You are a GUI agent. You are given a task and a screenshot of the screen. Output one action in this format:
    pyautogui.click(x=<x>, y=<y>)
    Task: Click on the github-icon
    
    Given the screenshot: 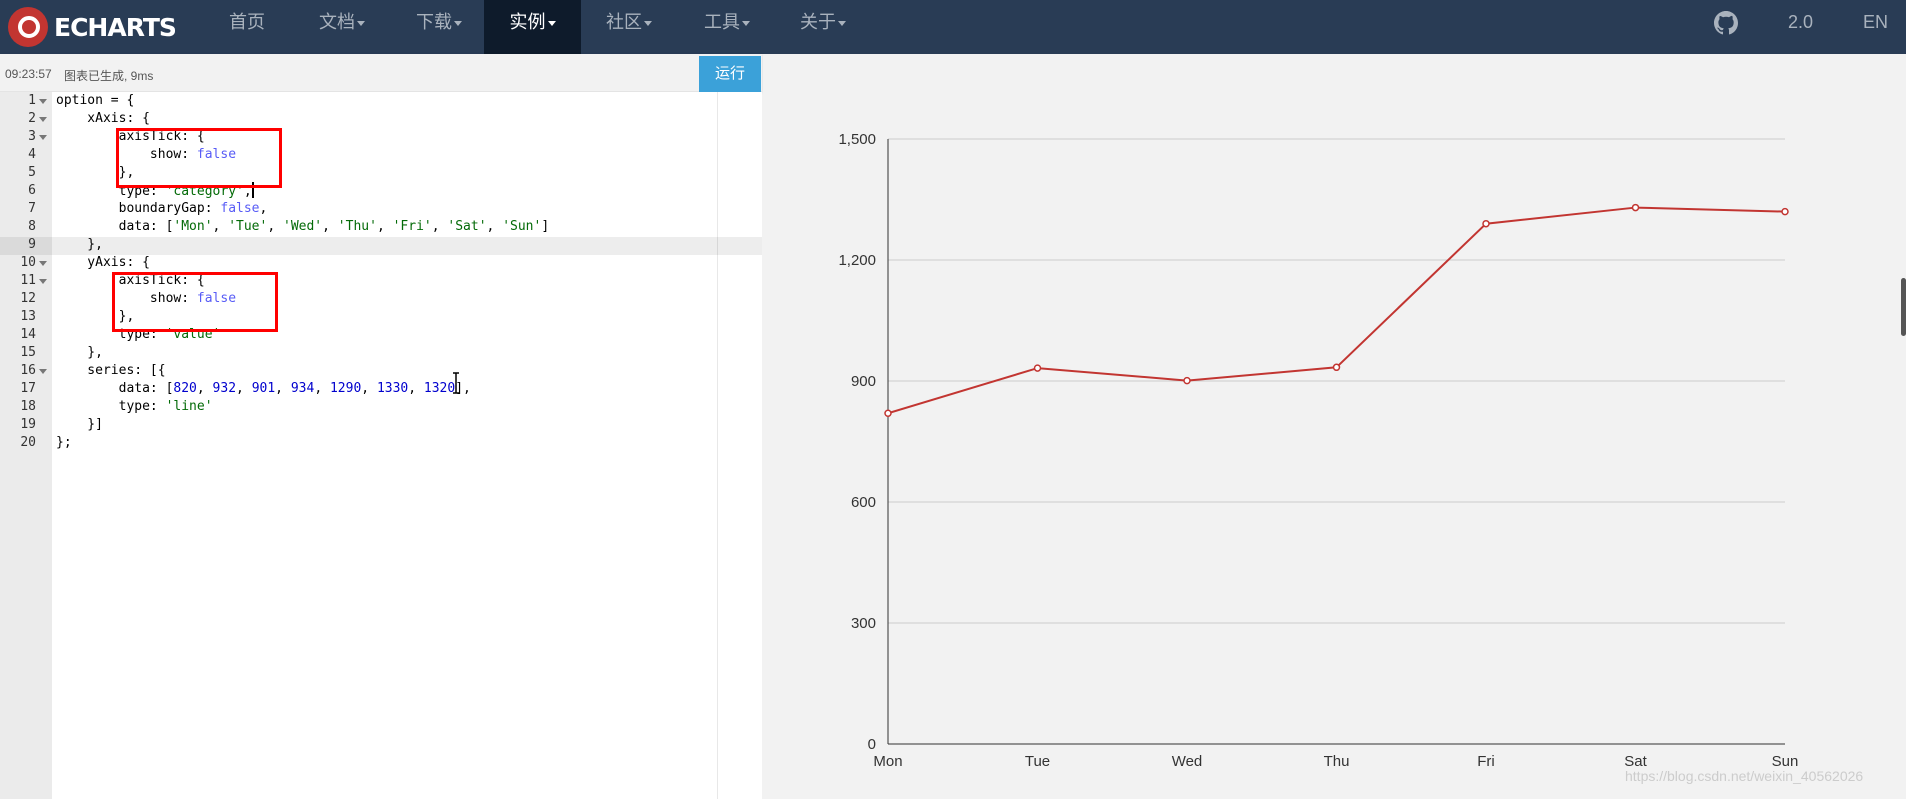 What is the action you would take?
    pyautogui.click(x=1726, y=23)
    